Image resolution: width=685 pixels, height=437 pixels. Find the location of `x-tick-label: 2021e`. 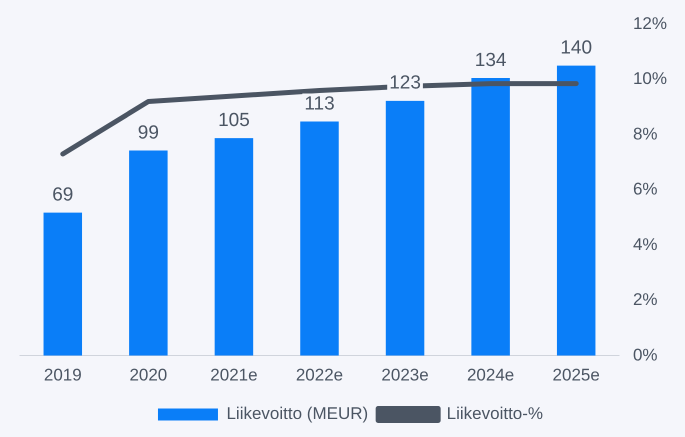

x-tick-label: 2021e is located at coordinates (234, 374).